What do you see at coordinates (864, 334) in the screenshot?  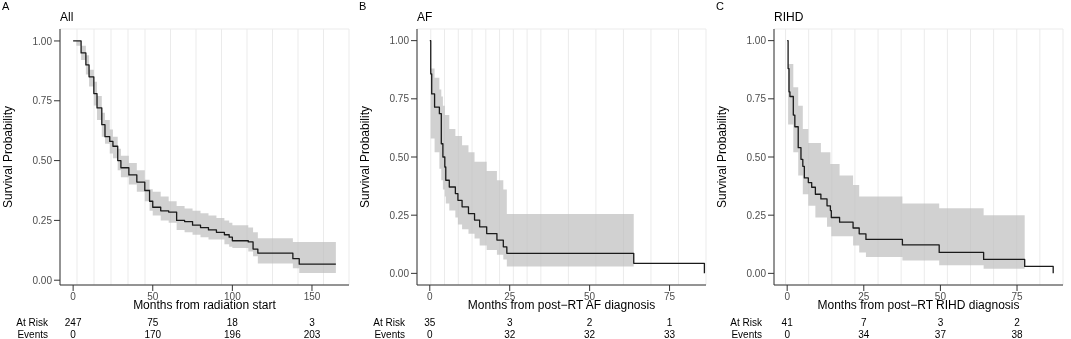 I see `text: 34` at bounding box center [864, 334].